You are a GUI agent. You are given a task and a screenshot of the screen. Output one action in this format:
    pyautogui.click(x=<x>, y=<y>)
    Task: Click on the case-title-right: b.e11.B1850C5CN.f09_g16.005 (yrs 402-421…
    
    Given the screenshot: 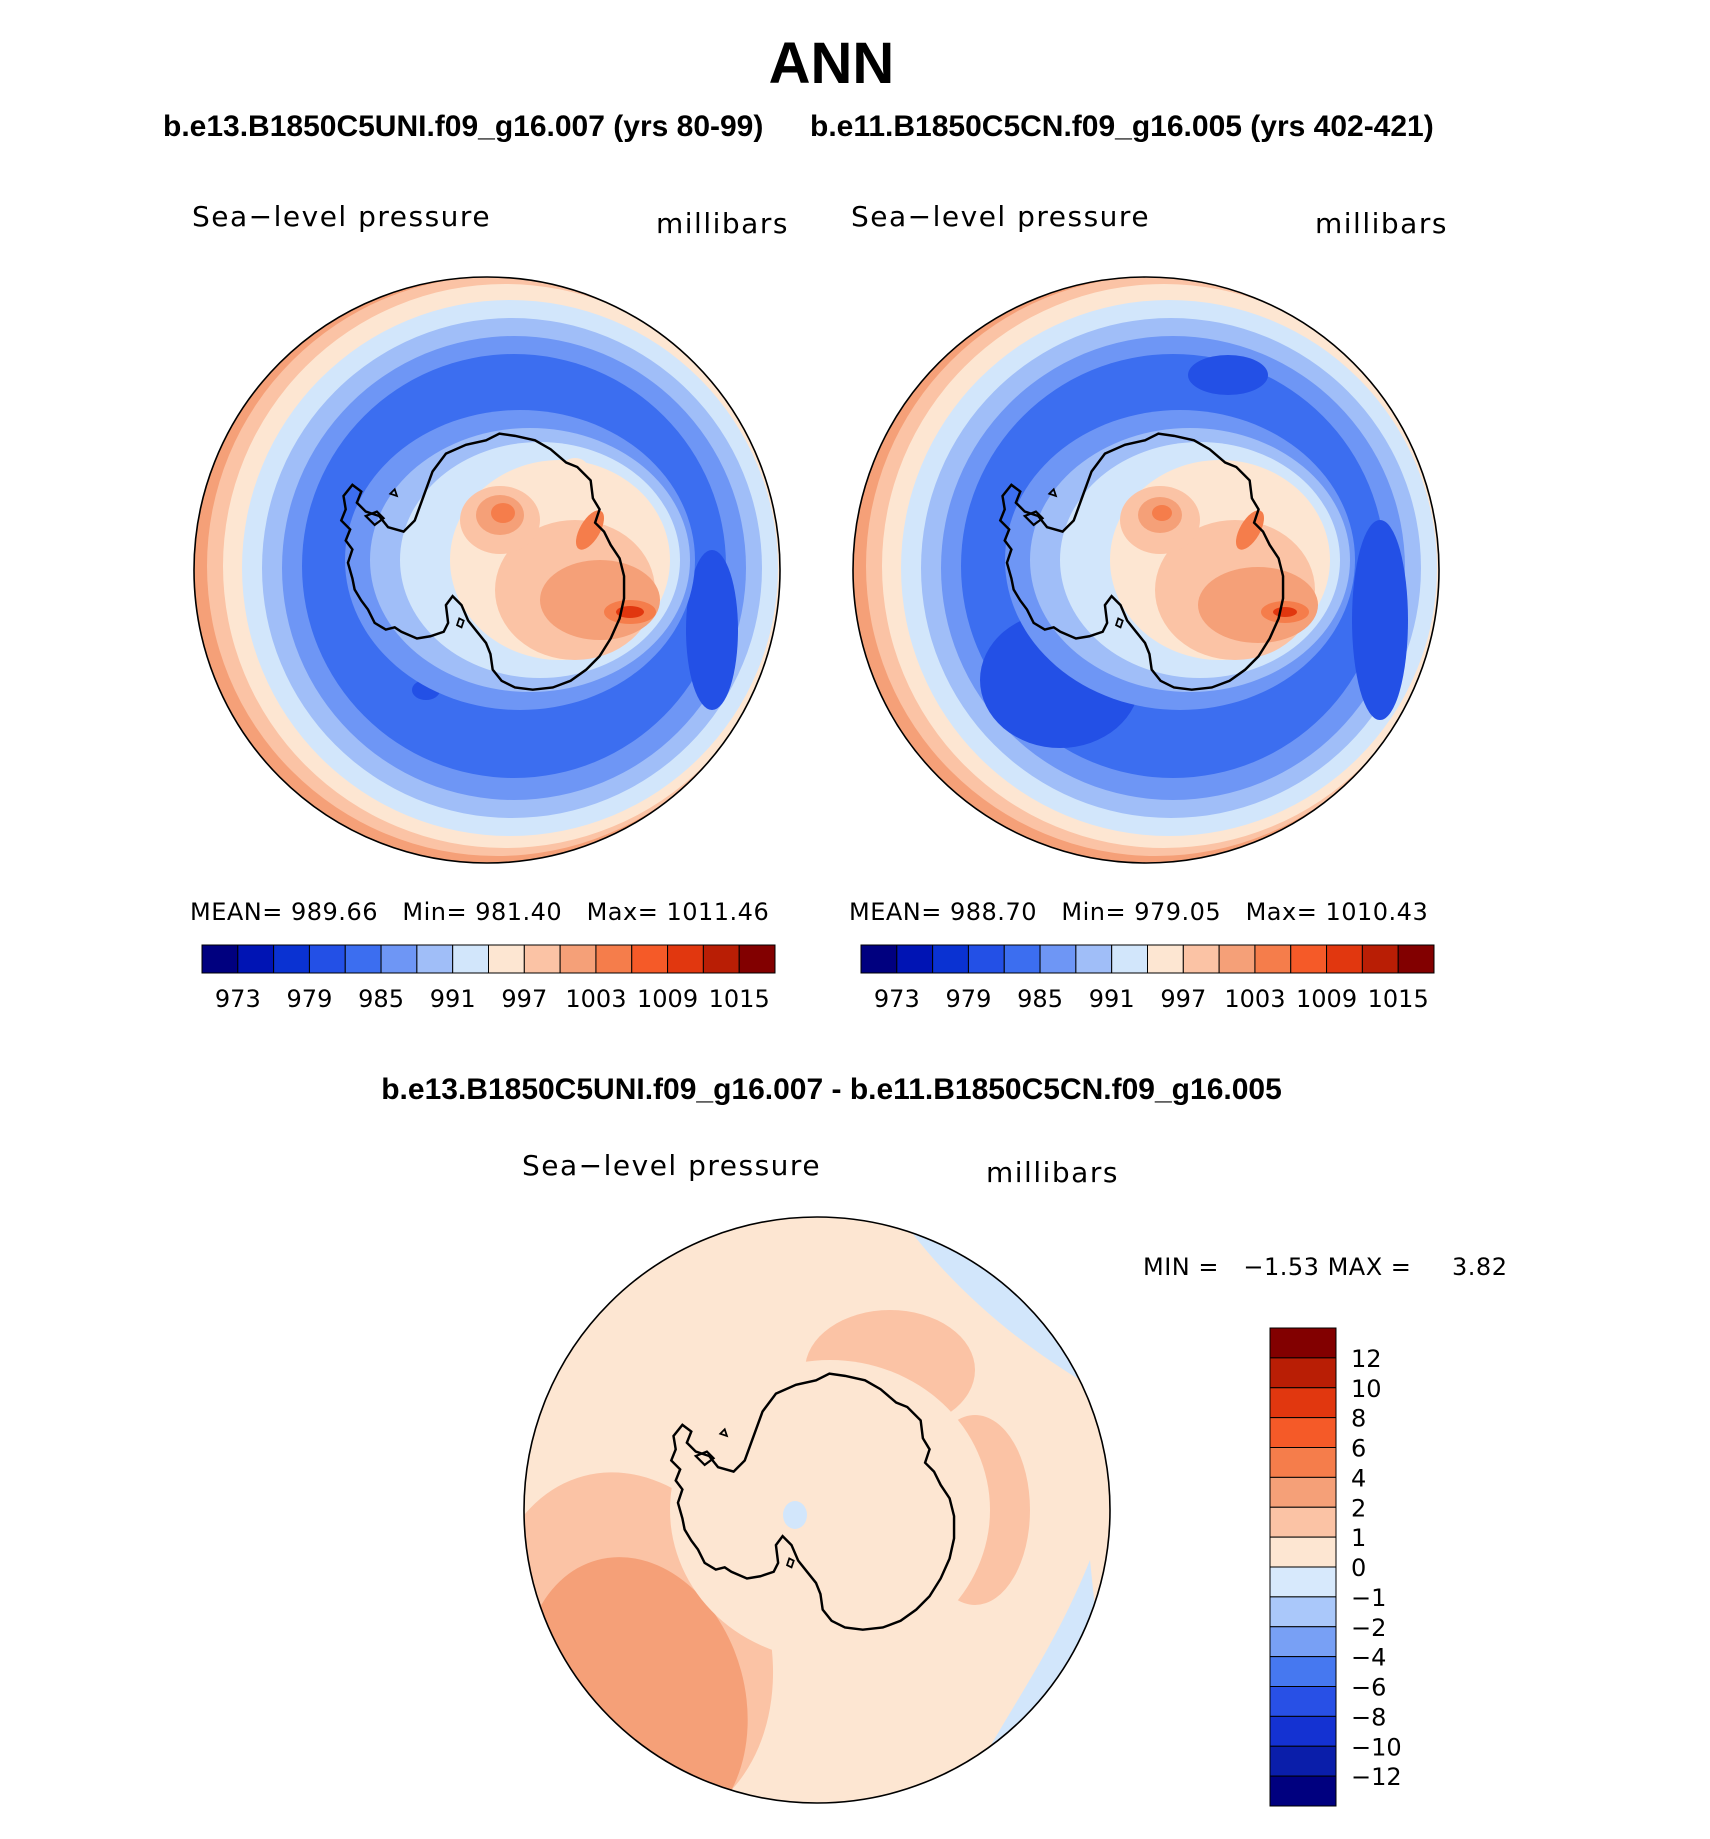 What is the action you would take?
    pyautogui.click(x=1122, y=126)
    